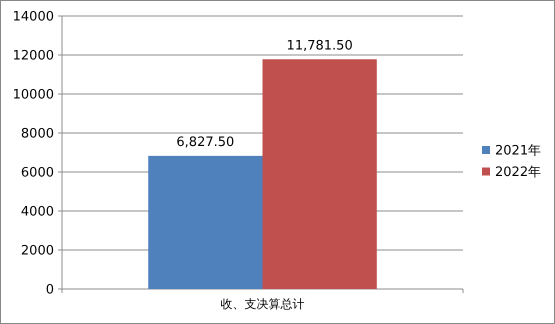 The width and height of the screenshot is (555, 324). What do you see at coordinates (205, 142) in the screenshot?
I see `data-label: 6,827.50` at bounding box center [205, 142].